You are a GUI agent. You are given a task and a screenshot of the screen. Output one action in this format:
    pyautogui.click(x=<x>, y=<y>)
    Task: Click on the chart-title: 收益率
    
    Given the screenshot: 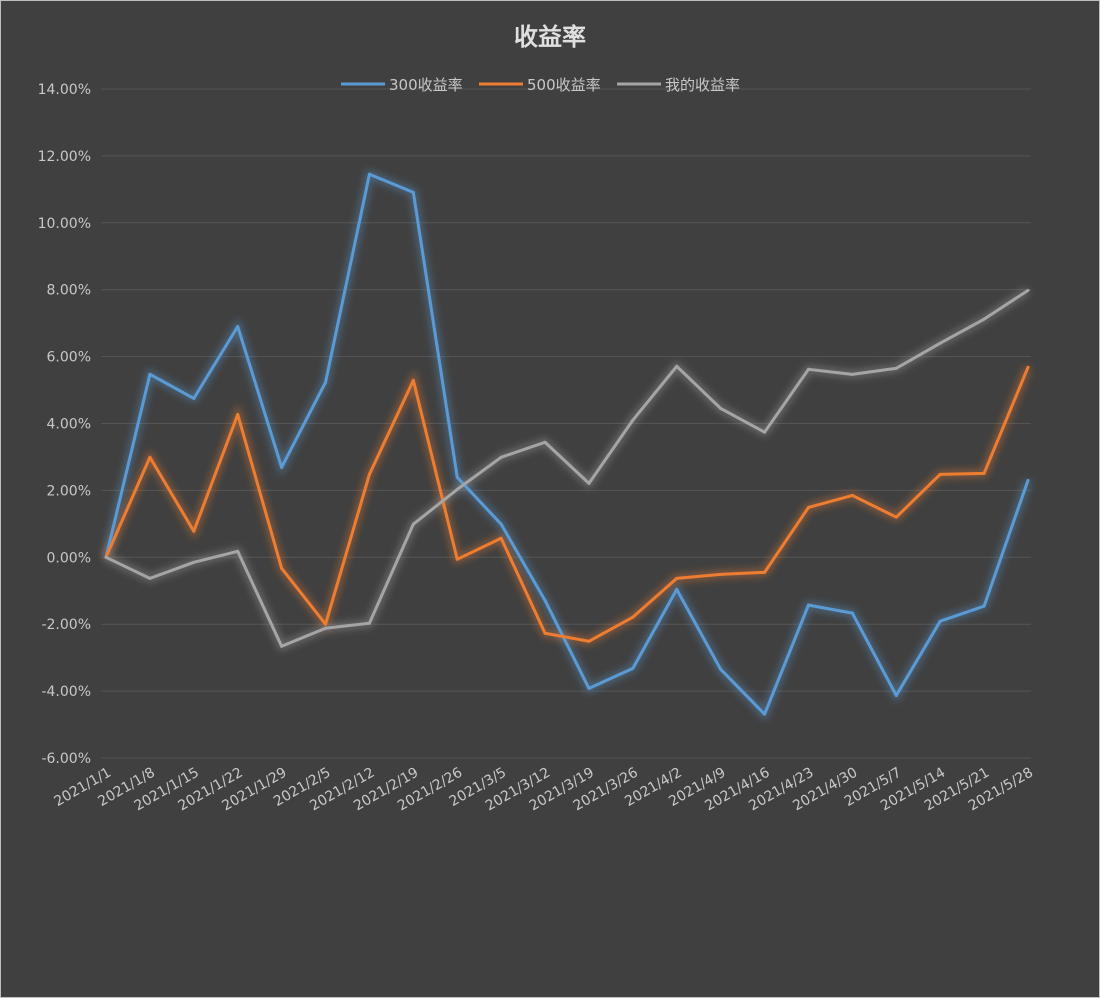 What is the action you would take?
    pyautogui.click(x=550, y=37)
    